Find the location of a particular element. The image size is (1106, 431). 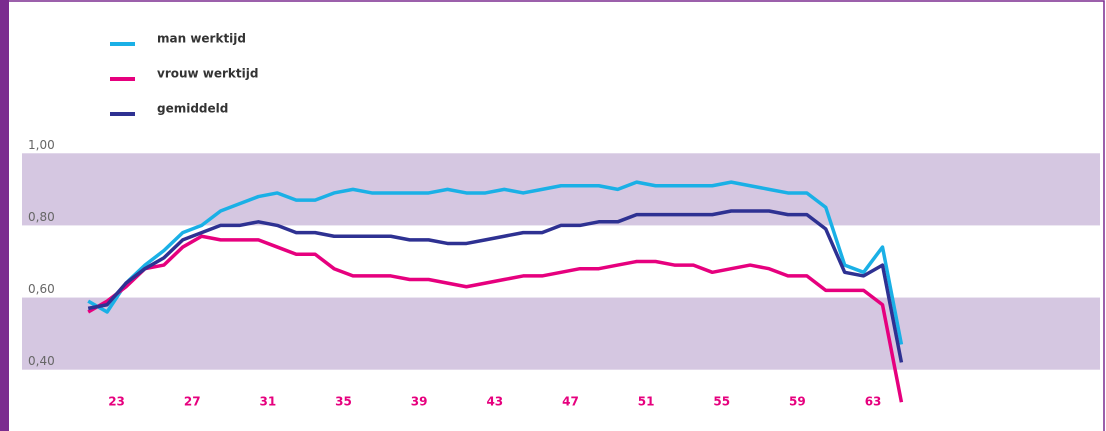

x-tick-label: 51 is located at coordinates (646, 402).